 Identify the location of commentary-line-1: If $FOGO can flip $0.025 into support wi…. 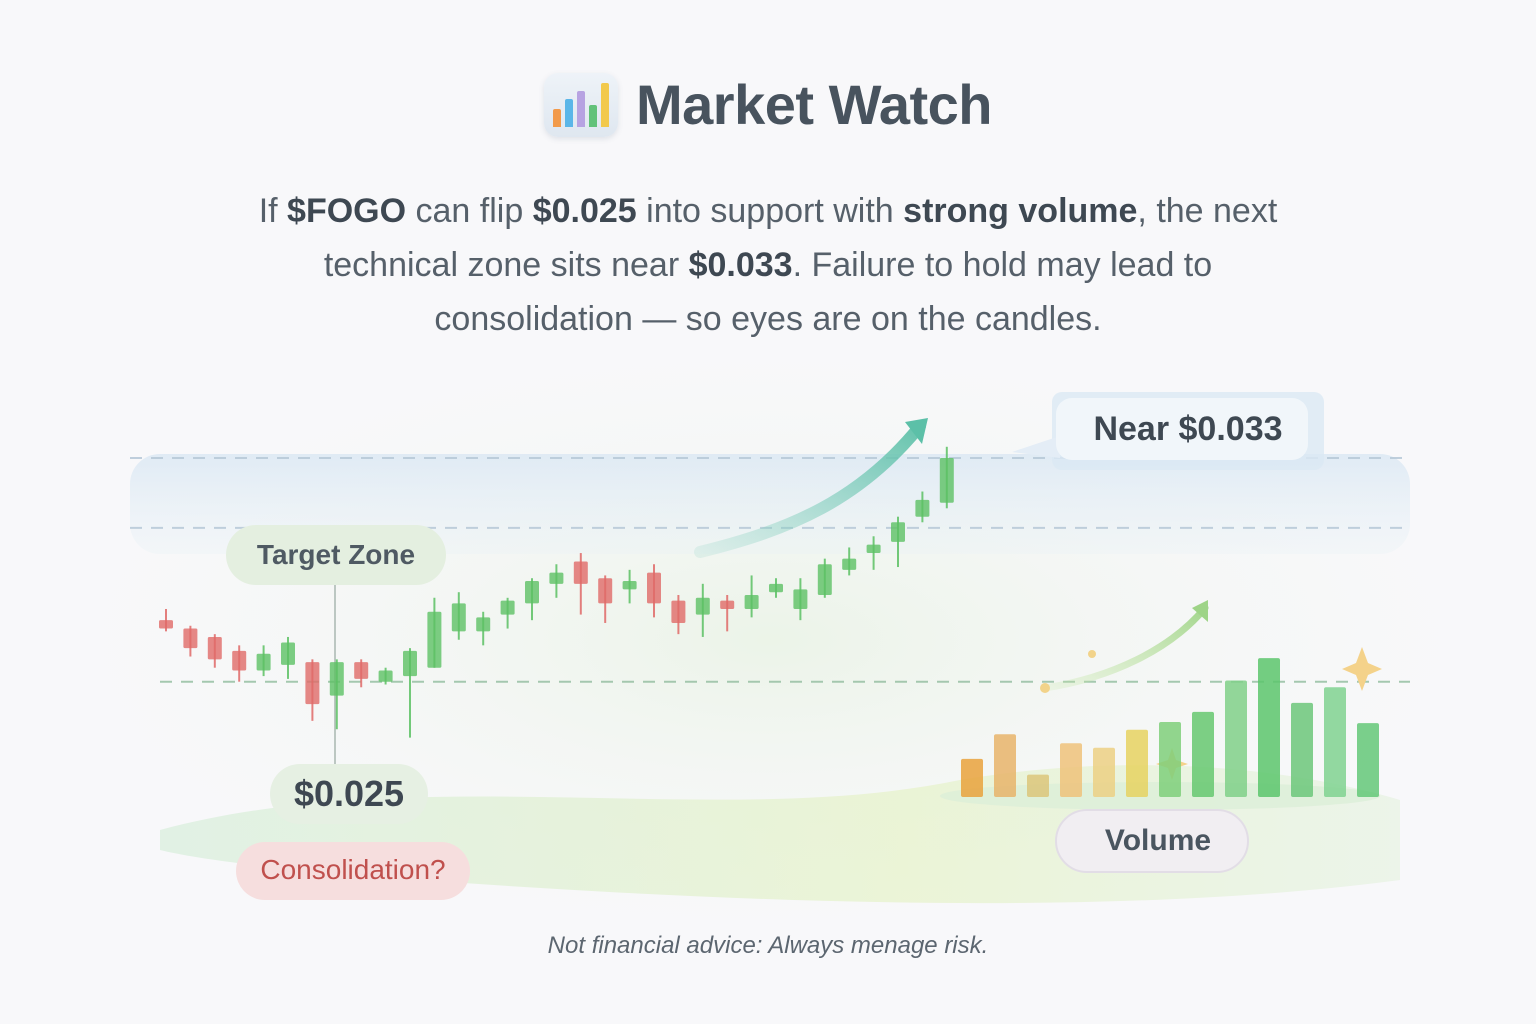
(768, 211).